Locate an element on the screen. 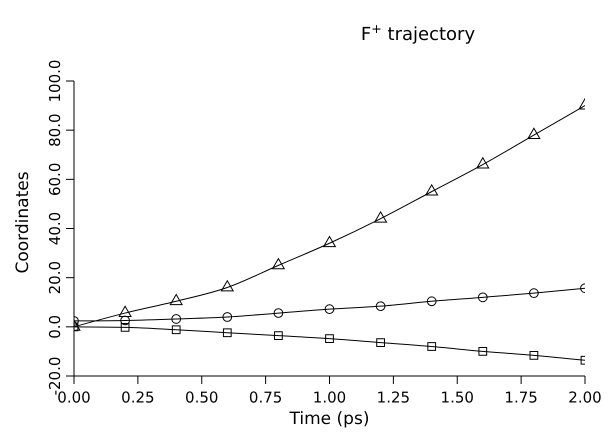 The width and height of the screenshot is (613, 442). y-axis-title: Coordinates is located at coordinates (23, 222).